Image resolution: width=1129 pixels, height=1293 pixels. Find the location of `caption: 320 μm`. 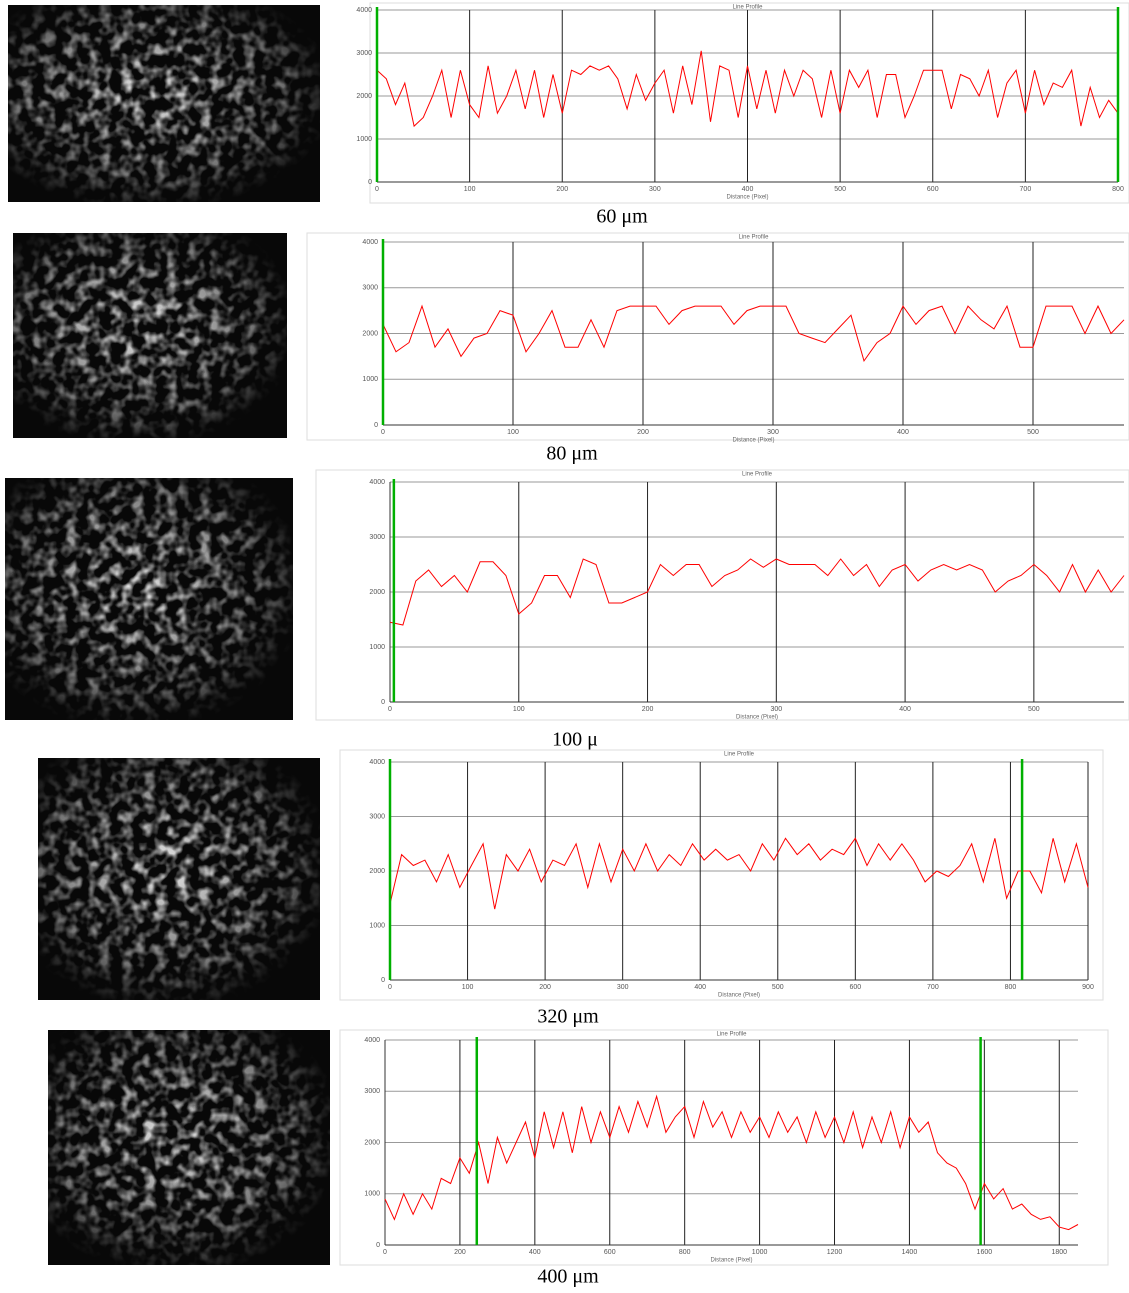

caption: 320 μm is located at coordinates (568, 1017).